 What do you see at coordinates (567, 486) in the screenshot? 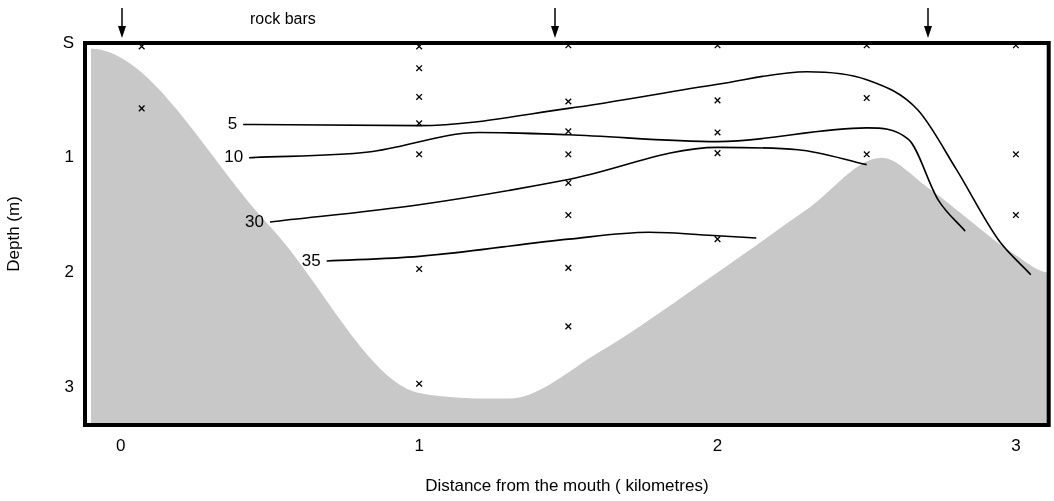
I see `x-axis-title: Distance from the mouth ( kilometres)` at bounding box center [567, 486].